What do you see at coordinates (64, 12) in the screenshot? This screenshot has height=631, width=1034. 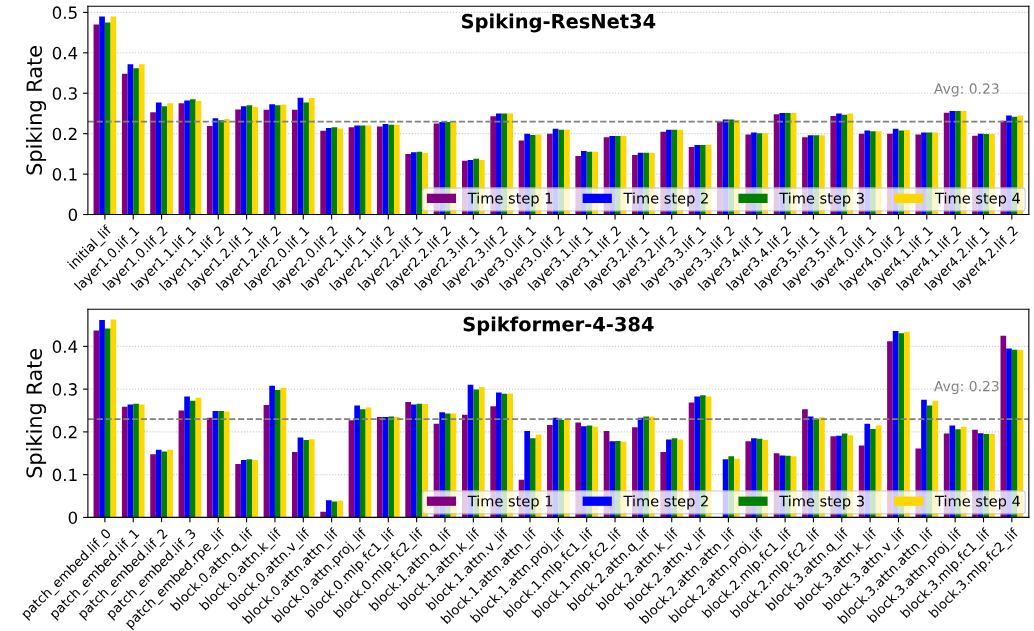 I see `y-tick-label: 0.5` at bounding box center [64, 12].